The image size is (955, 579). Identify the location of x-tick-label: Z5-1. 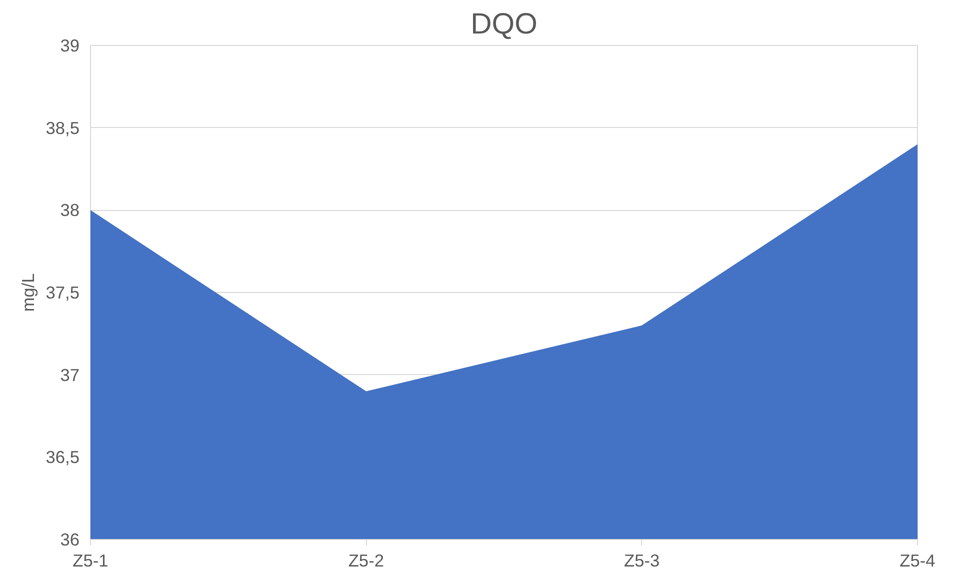
(90, 560).